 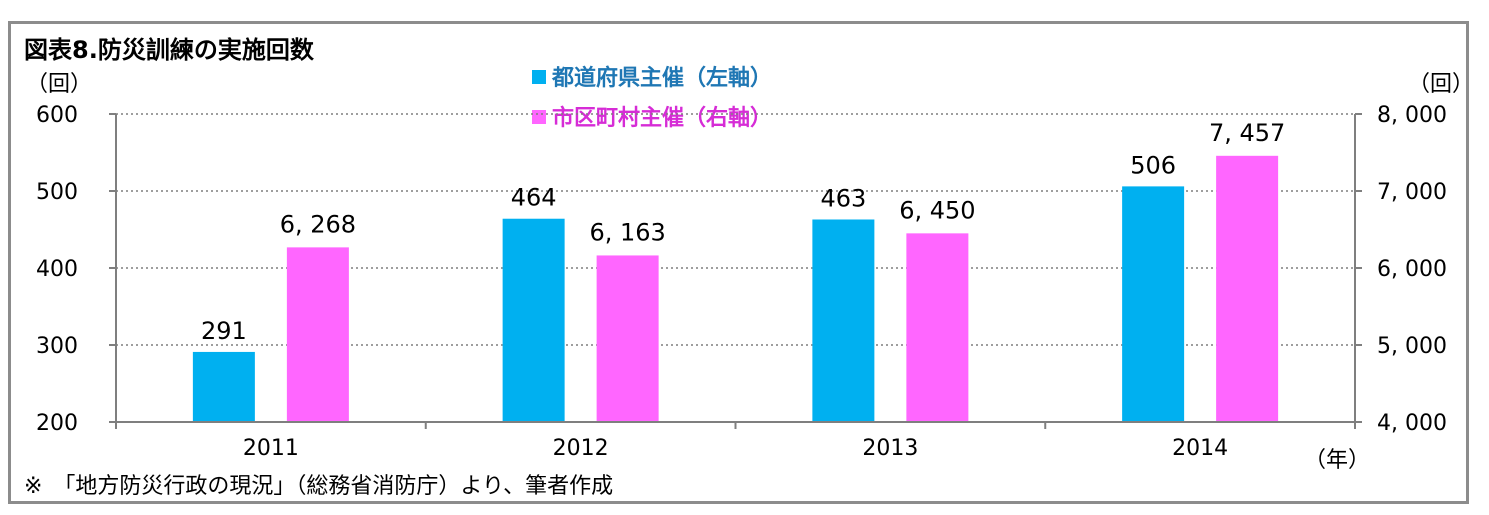 I want to click on data-label-prefecture: 291, so click(x=224, y=331).